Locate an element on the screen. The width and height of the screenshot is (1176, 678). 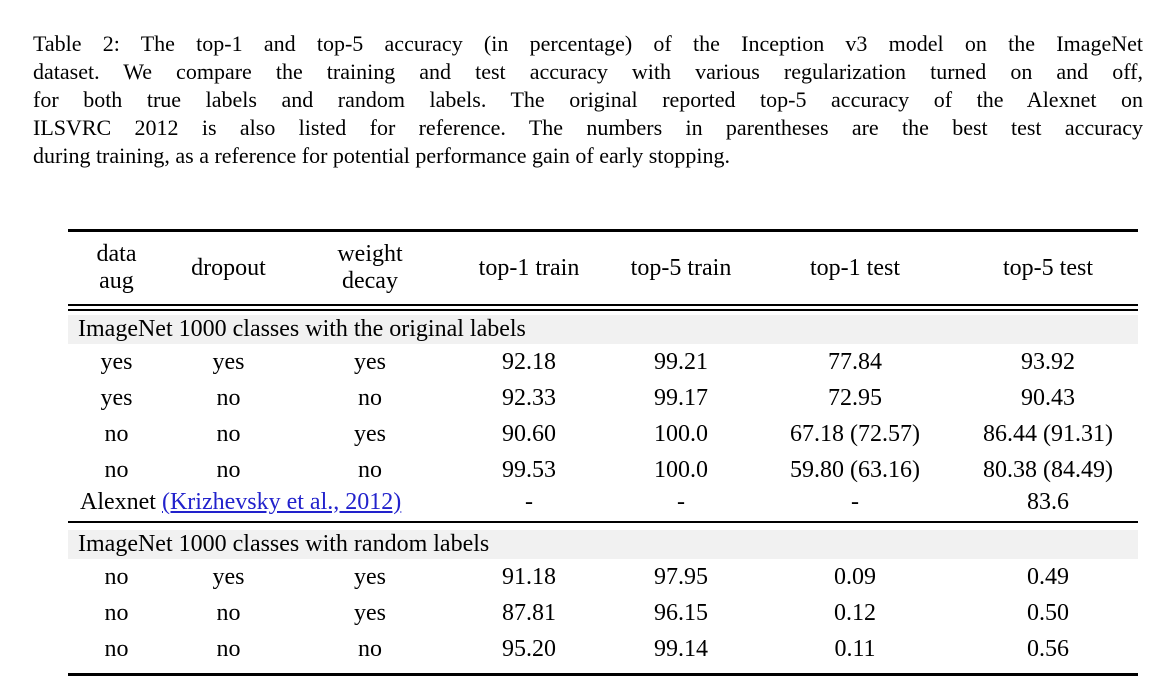
table-cell: 0.49 is located at coordinates (1048, 576).